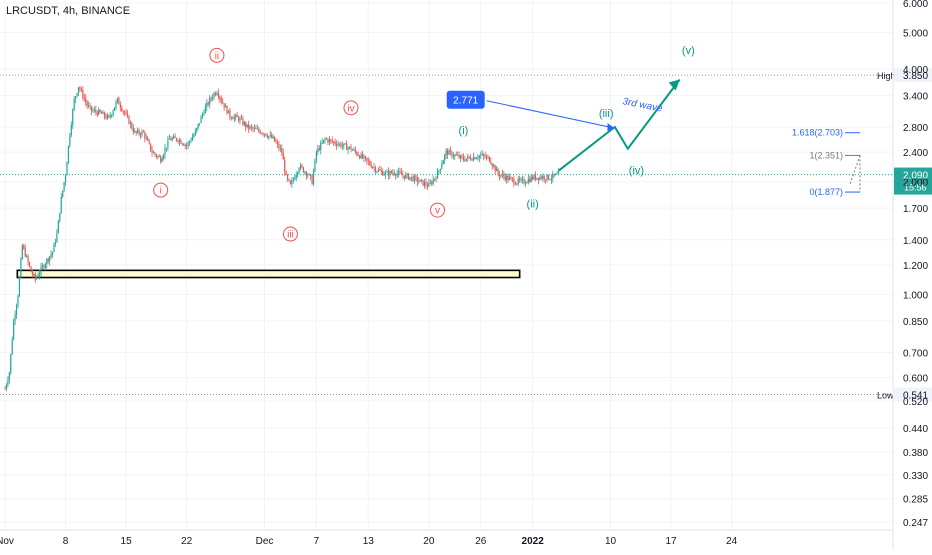  Describe the element at coordinates (351, 108) in the screenshot. I see `wave-circle-iv` at that location.